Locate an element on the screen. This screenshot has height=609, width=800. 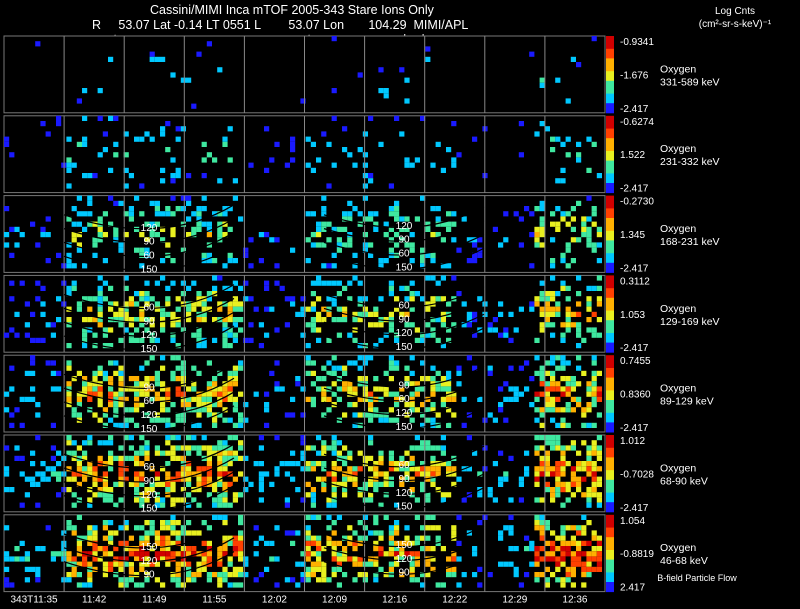
contour-label: 90 is located at coordinates (149, 575).